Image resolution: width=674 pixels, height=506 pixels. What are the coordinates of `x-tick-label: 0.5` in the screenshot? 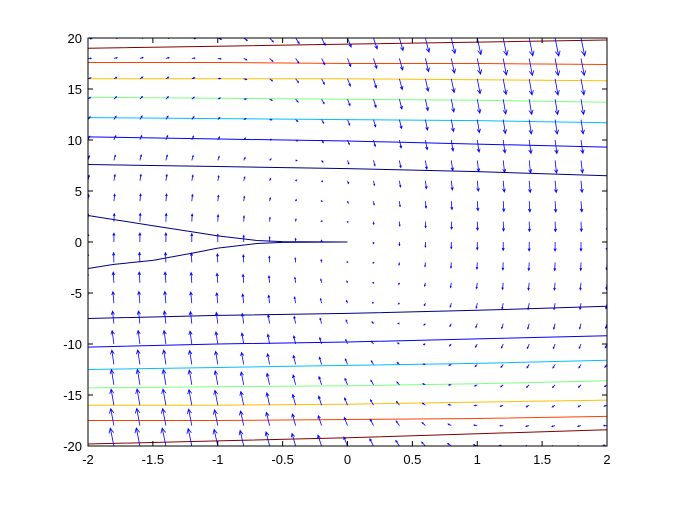 It's located at (412, 459).